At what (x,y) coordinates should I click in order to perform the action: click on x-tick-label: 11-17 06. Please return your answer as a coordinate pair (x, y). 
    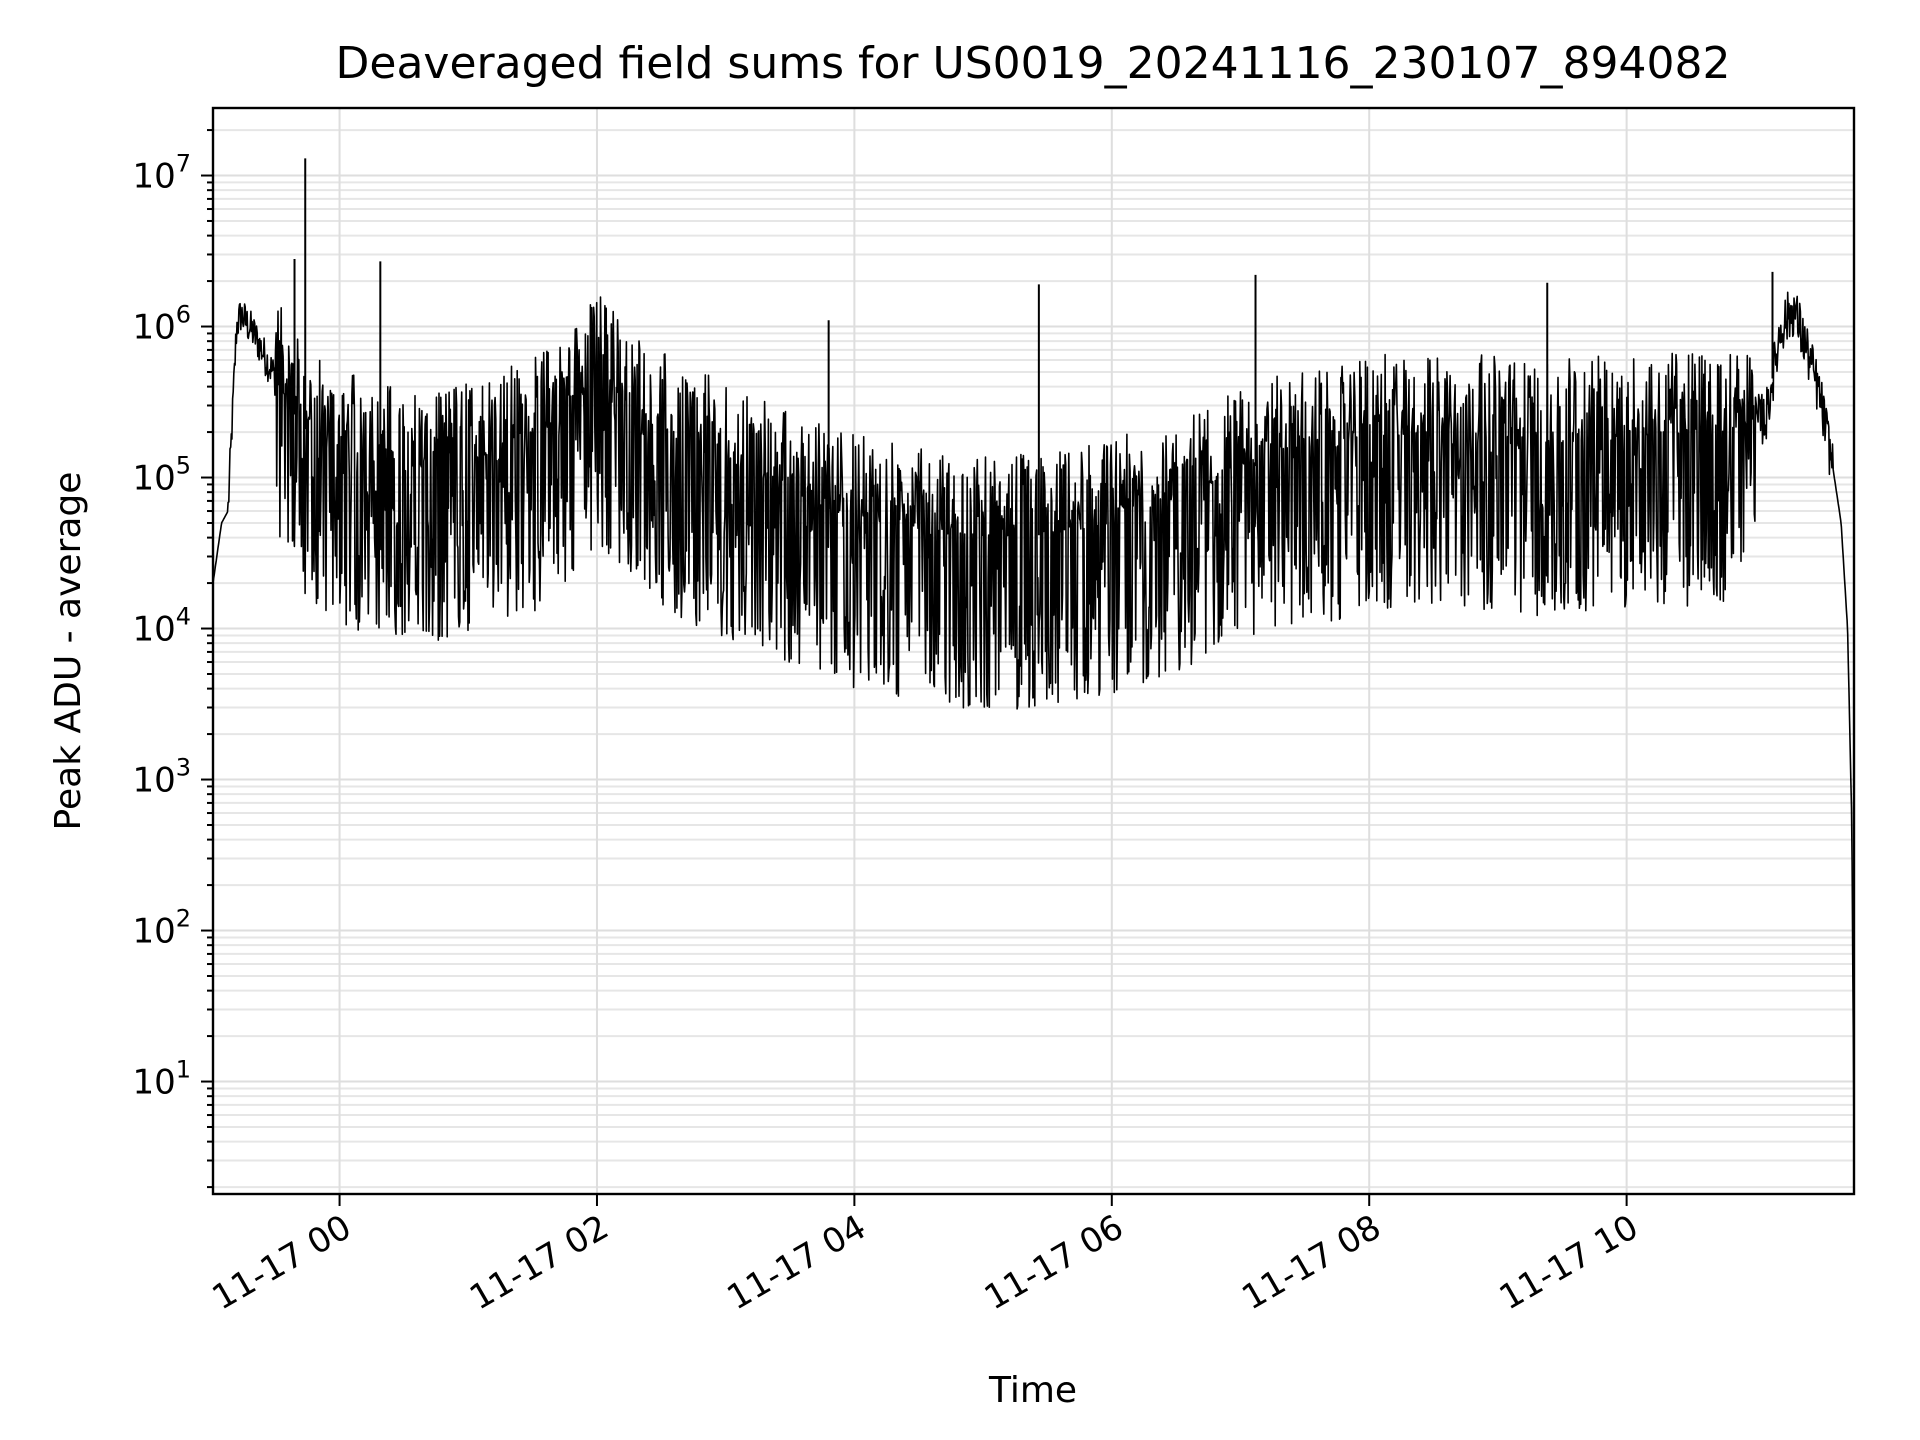
    Looking at the image, I should click on (1054, 1262).